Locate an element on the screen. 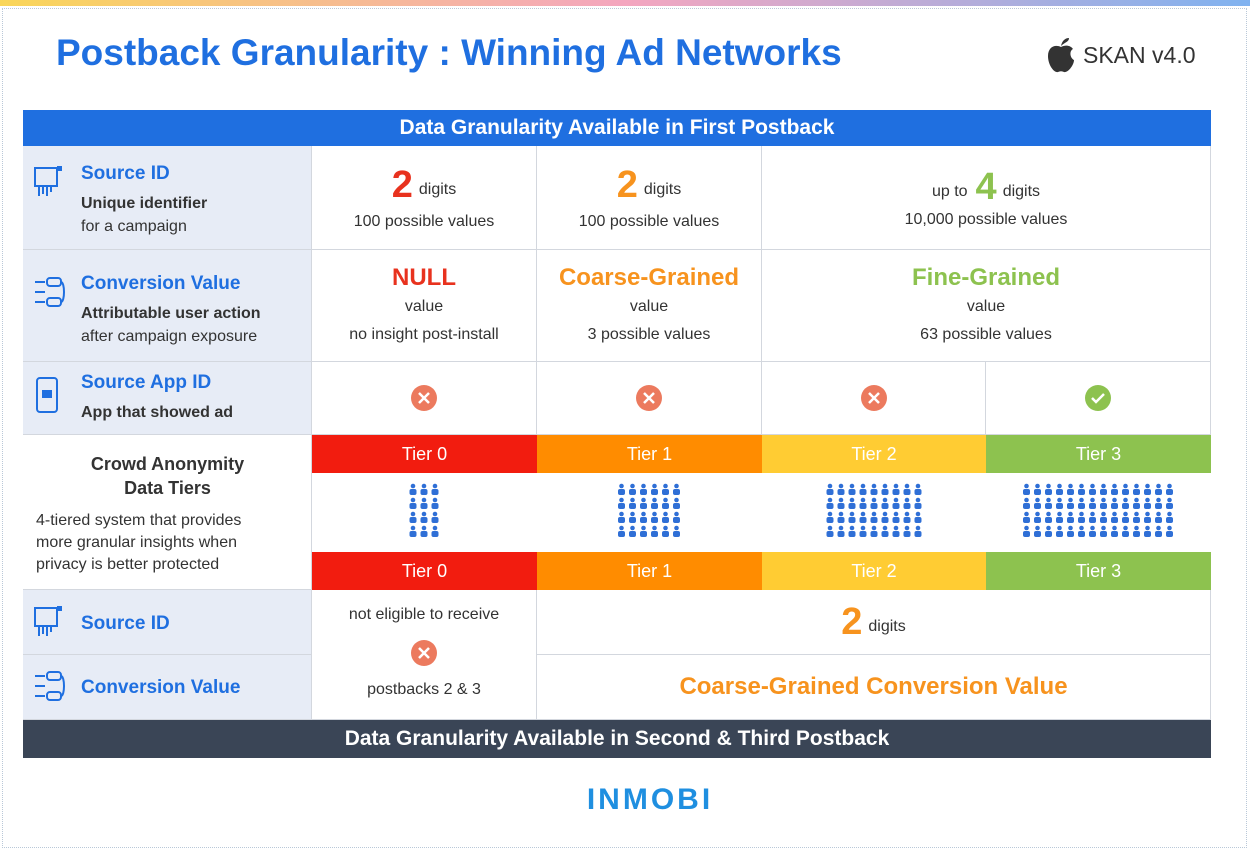 The height and width of the screenshot is (852, 1250). row-label: Source App ID is located at coordinates (146, 382).